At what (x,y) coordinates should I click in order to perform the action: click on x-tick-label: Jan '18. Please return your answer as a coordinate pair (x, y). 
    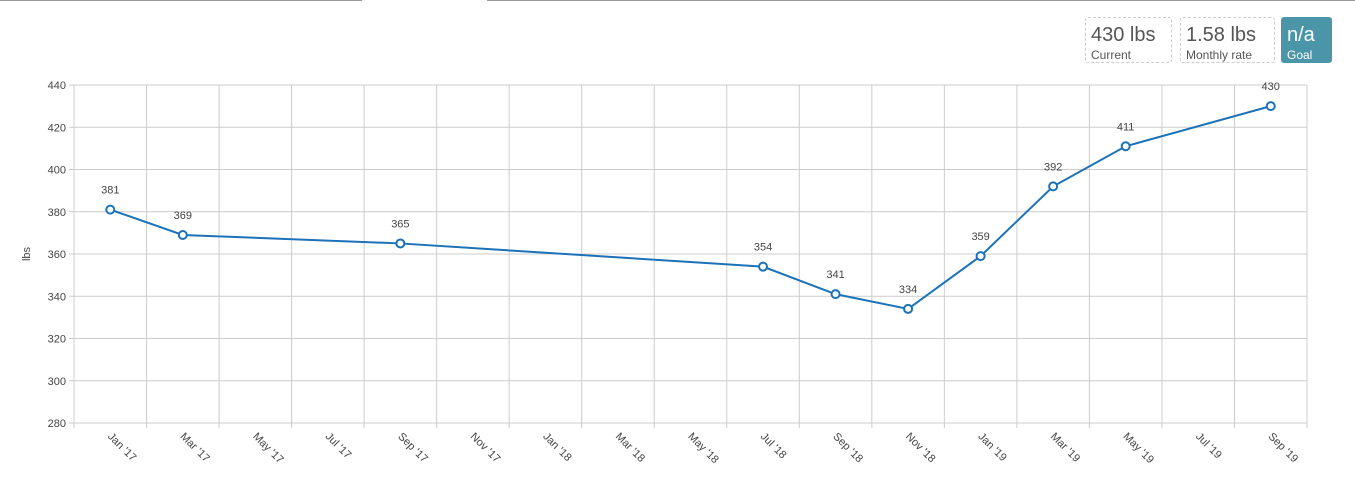
    Looking at the image, I should click on (556, 447).